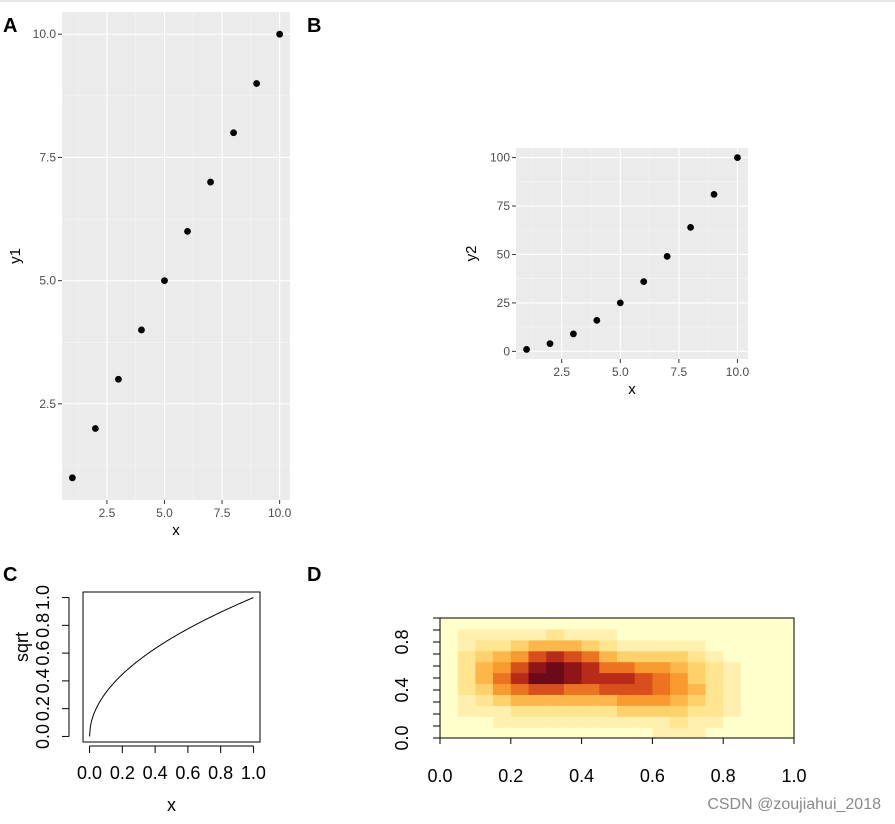  What do you see at coordinates (793, 776) in the screenshot?
I see `panel-d-xtick-label: 1.0` at bounding box center [793, 776].